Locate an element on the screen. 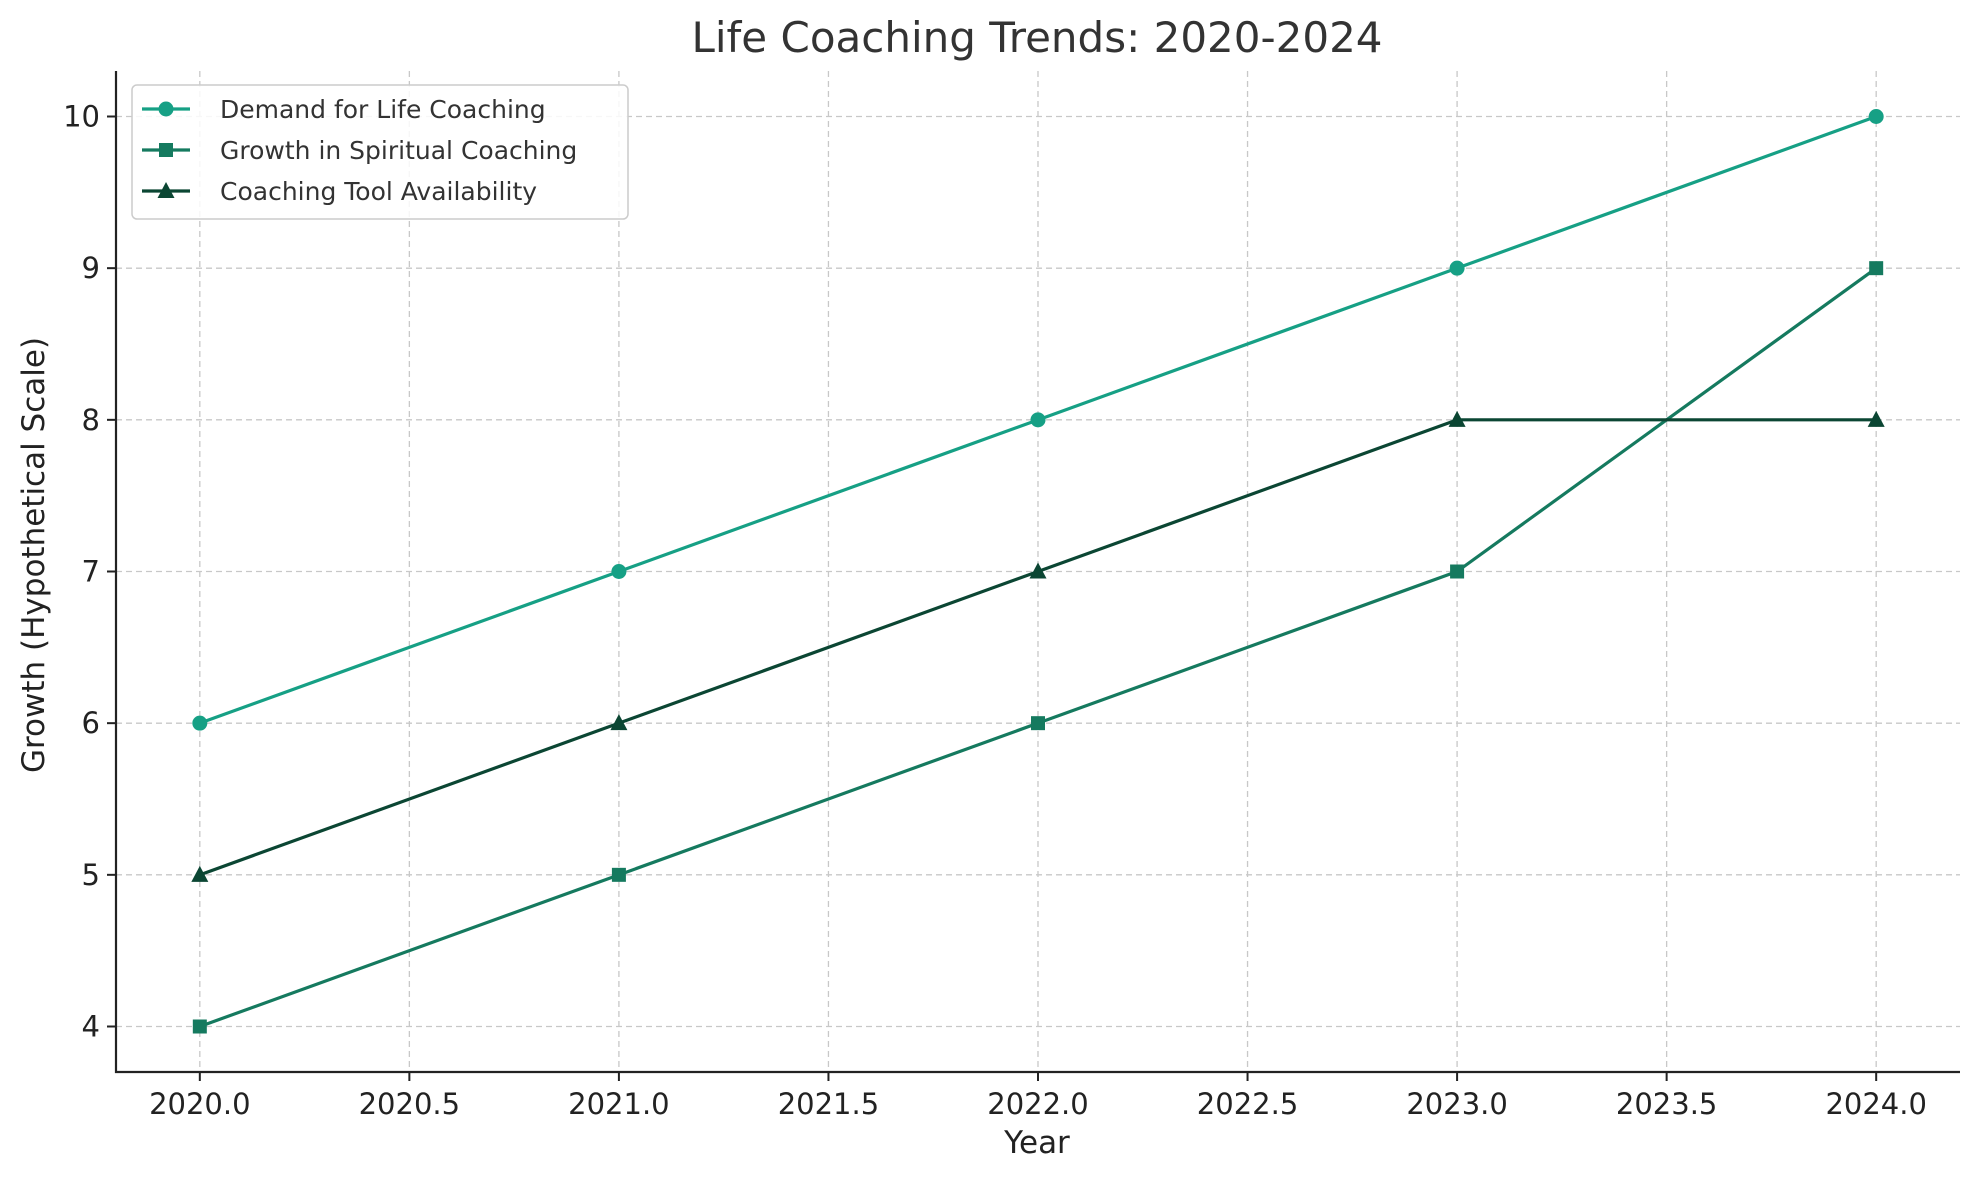 The image size is (1979, 1180). x-tick-label: 2024.0 is located at coordinates (1875, 1104).